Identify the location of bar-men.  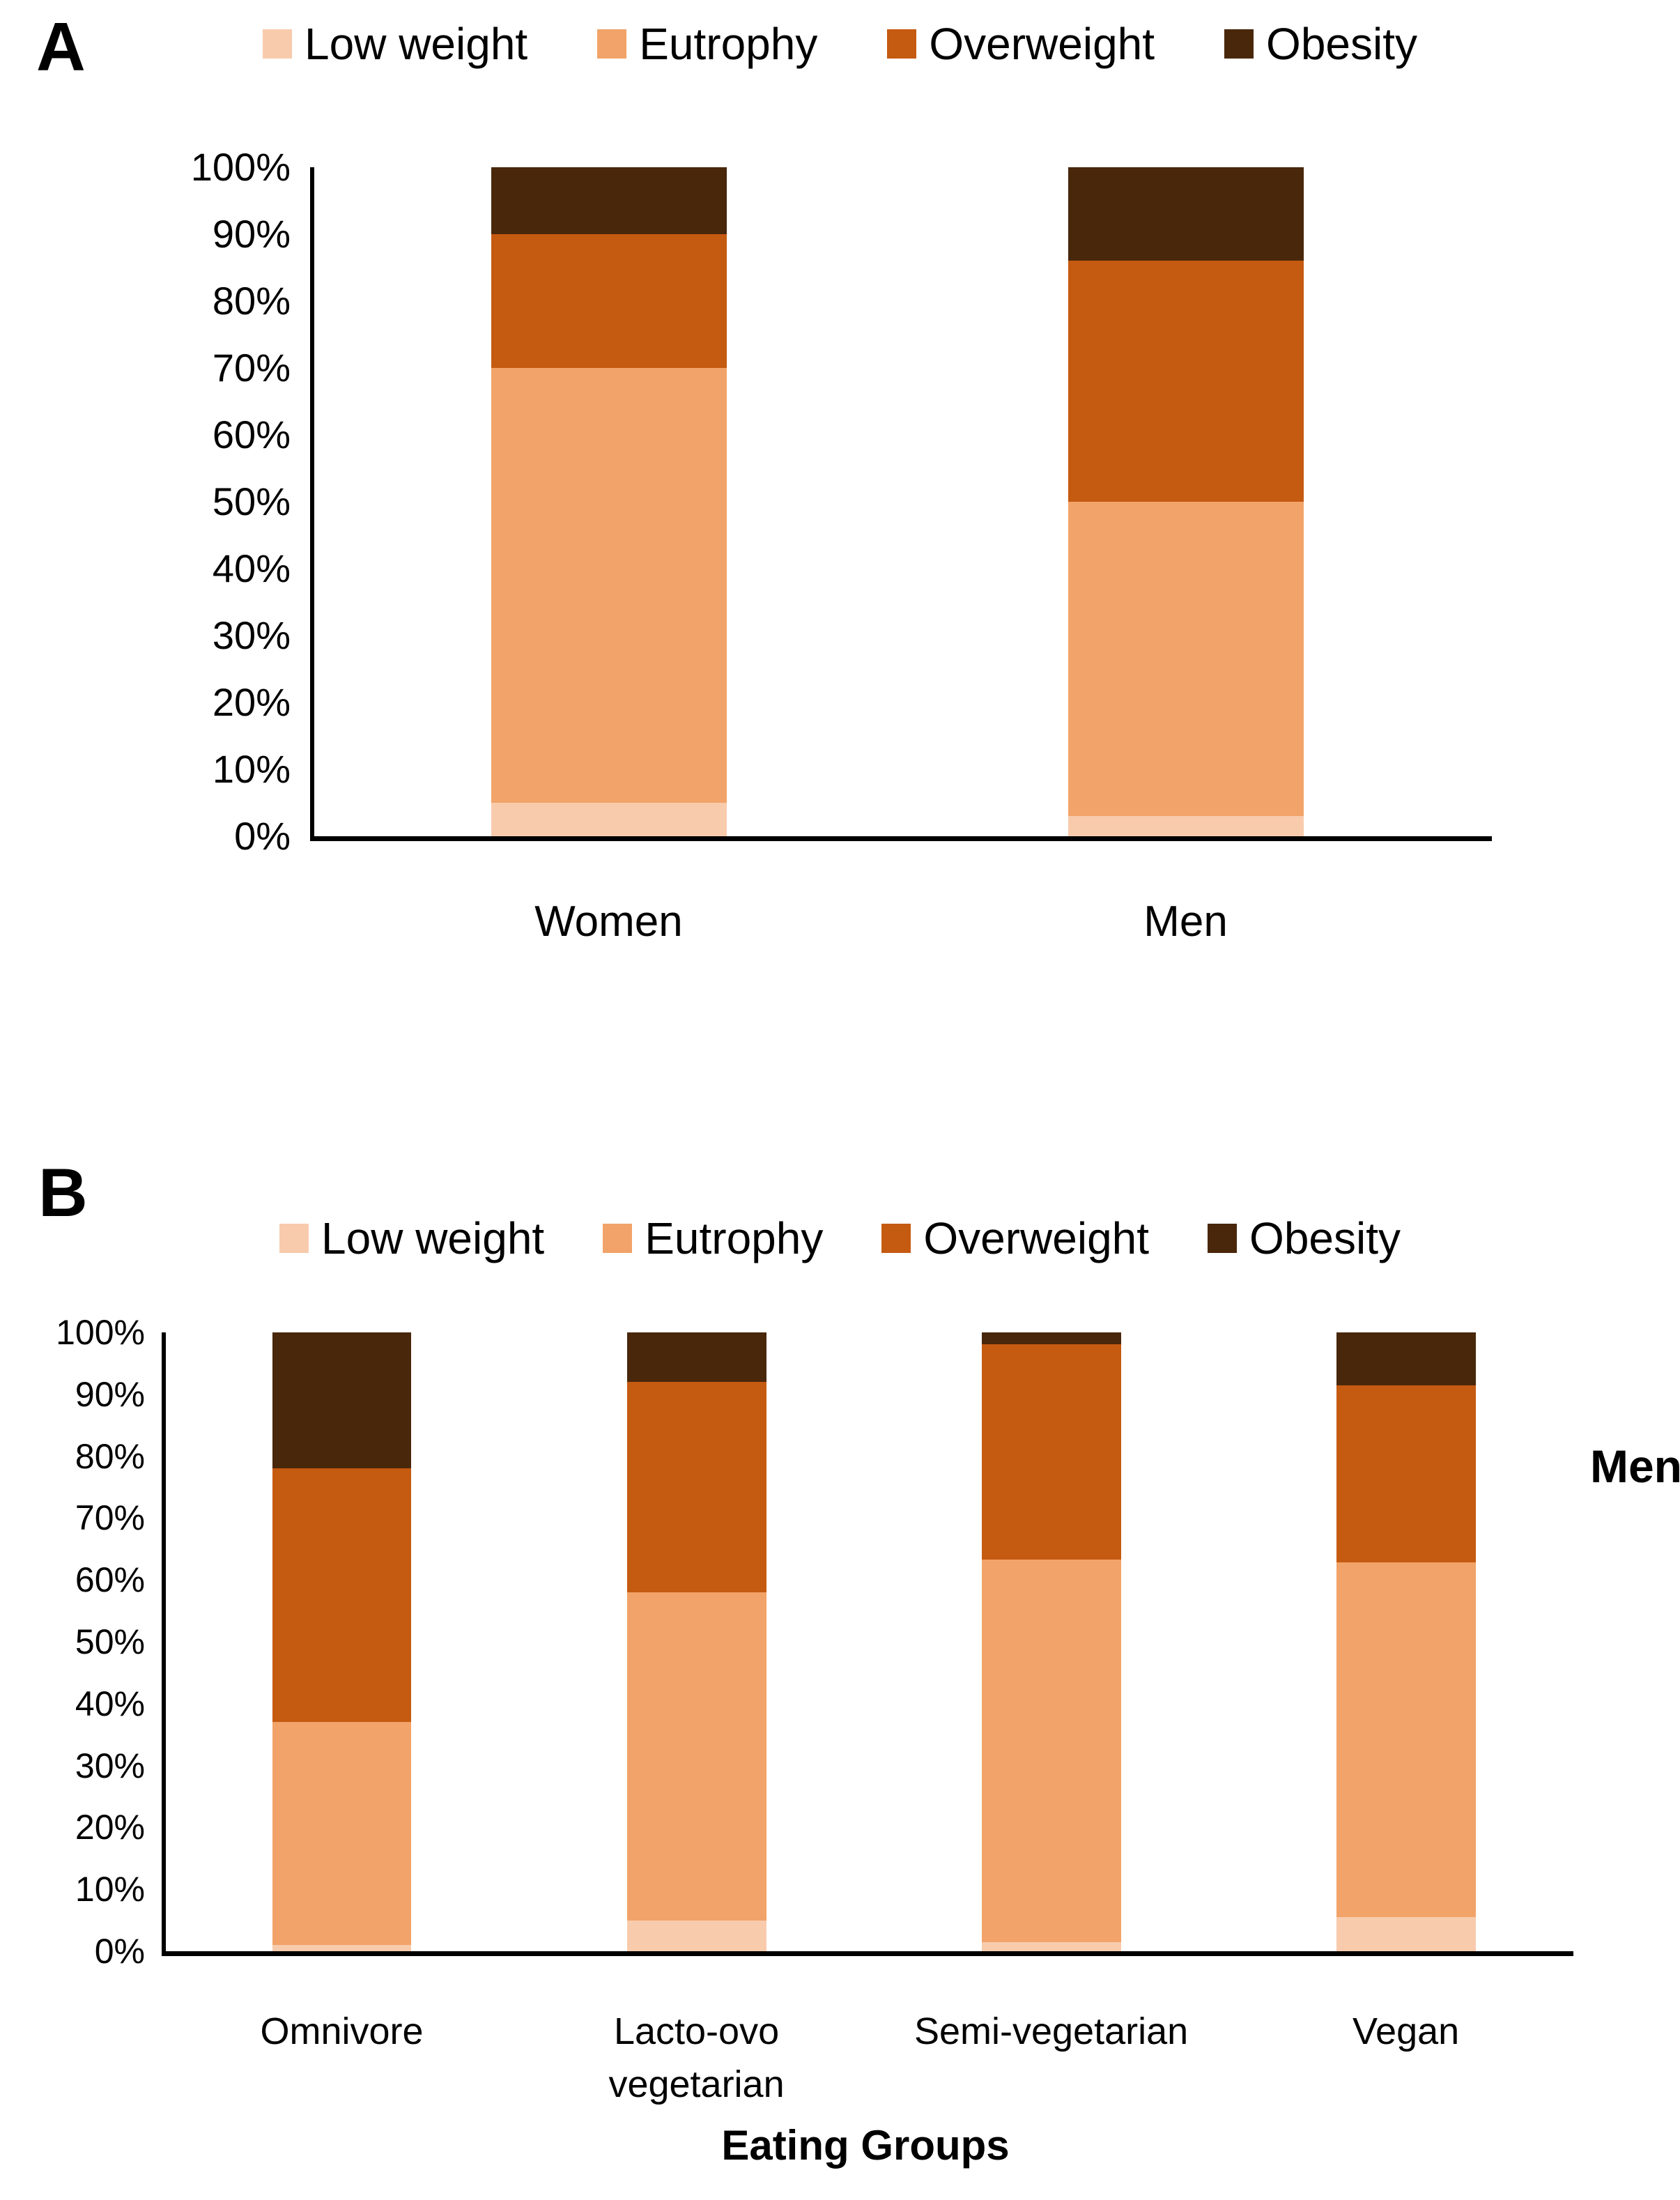
(1186, 502).